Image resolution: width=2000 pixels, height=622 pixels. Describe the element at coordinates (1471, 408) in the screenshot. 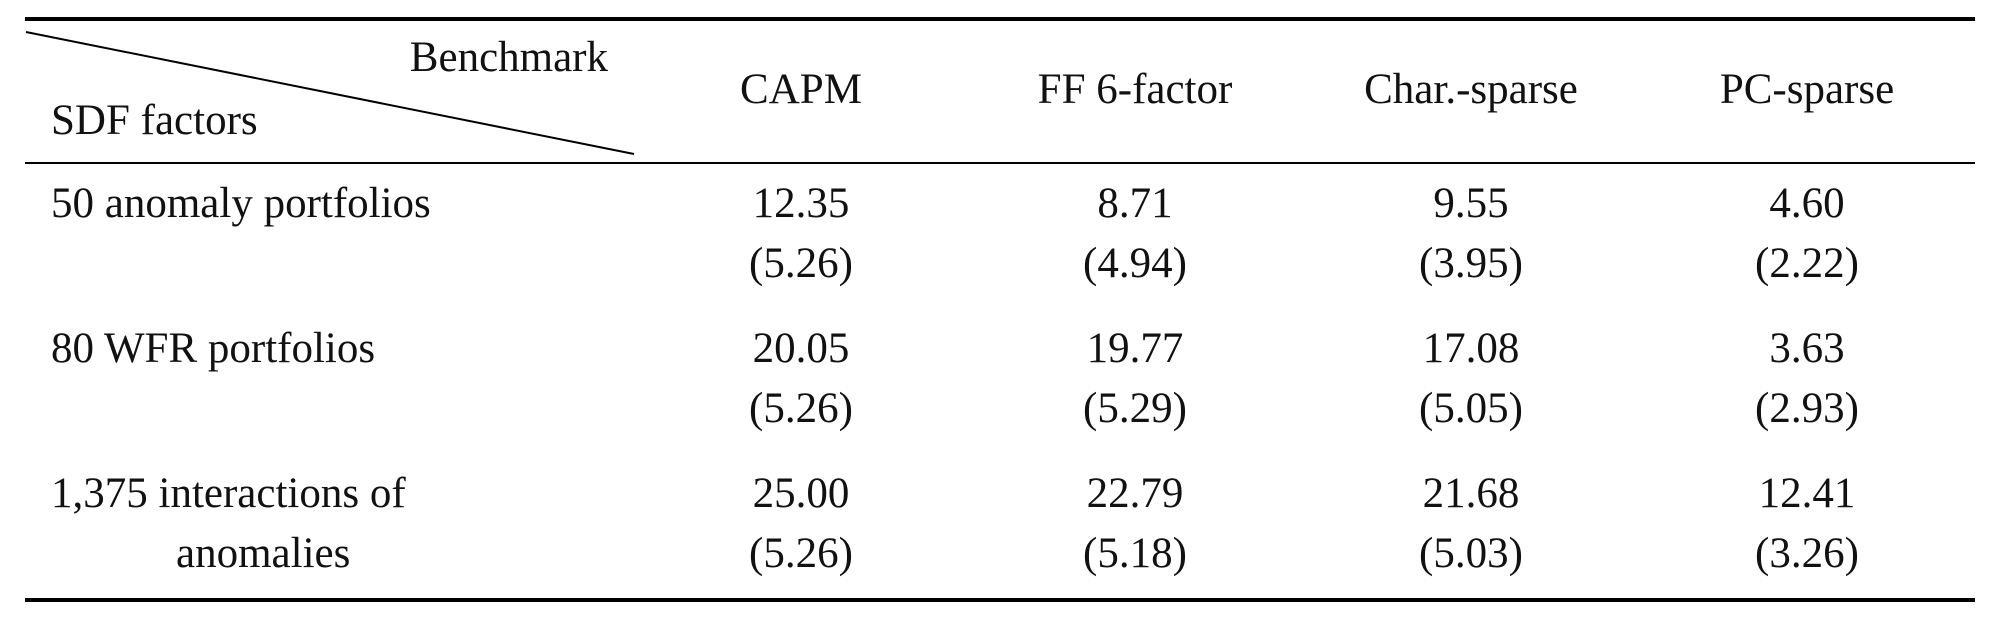

I see `cell-error: (5.05)` at that location.